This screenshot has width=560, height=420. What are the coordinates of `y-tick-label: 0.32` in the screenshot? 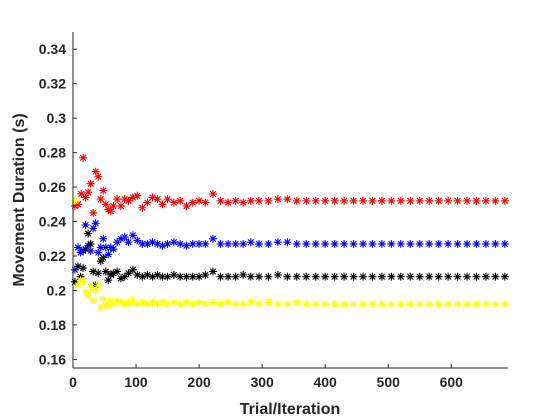 It's located at (52, 84).